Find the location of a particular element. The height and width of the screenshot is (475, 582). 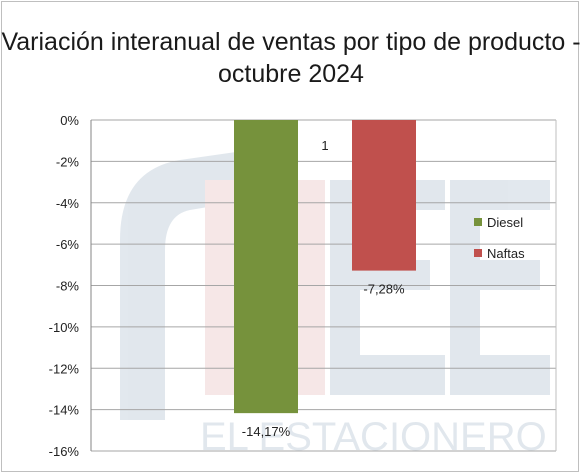

y-tick-label: 0% is located at coordinates (69, 120).